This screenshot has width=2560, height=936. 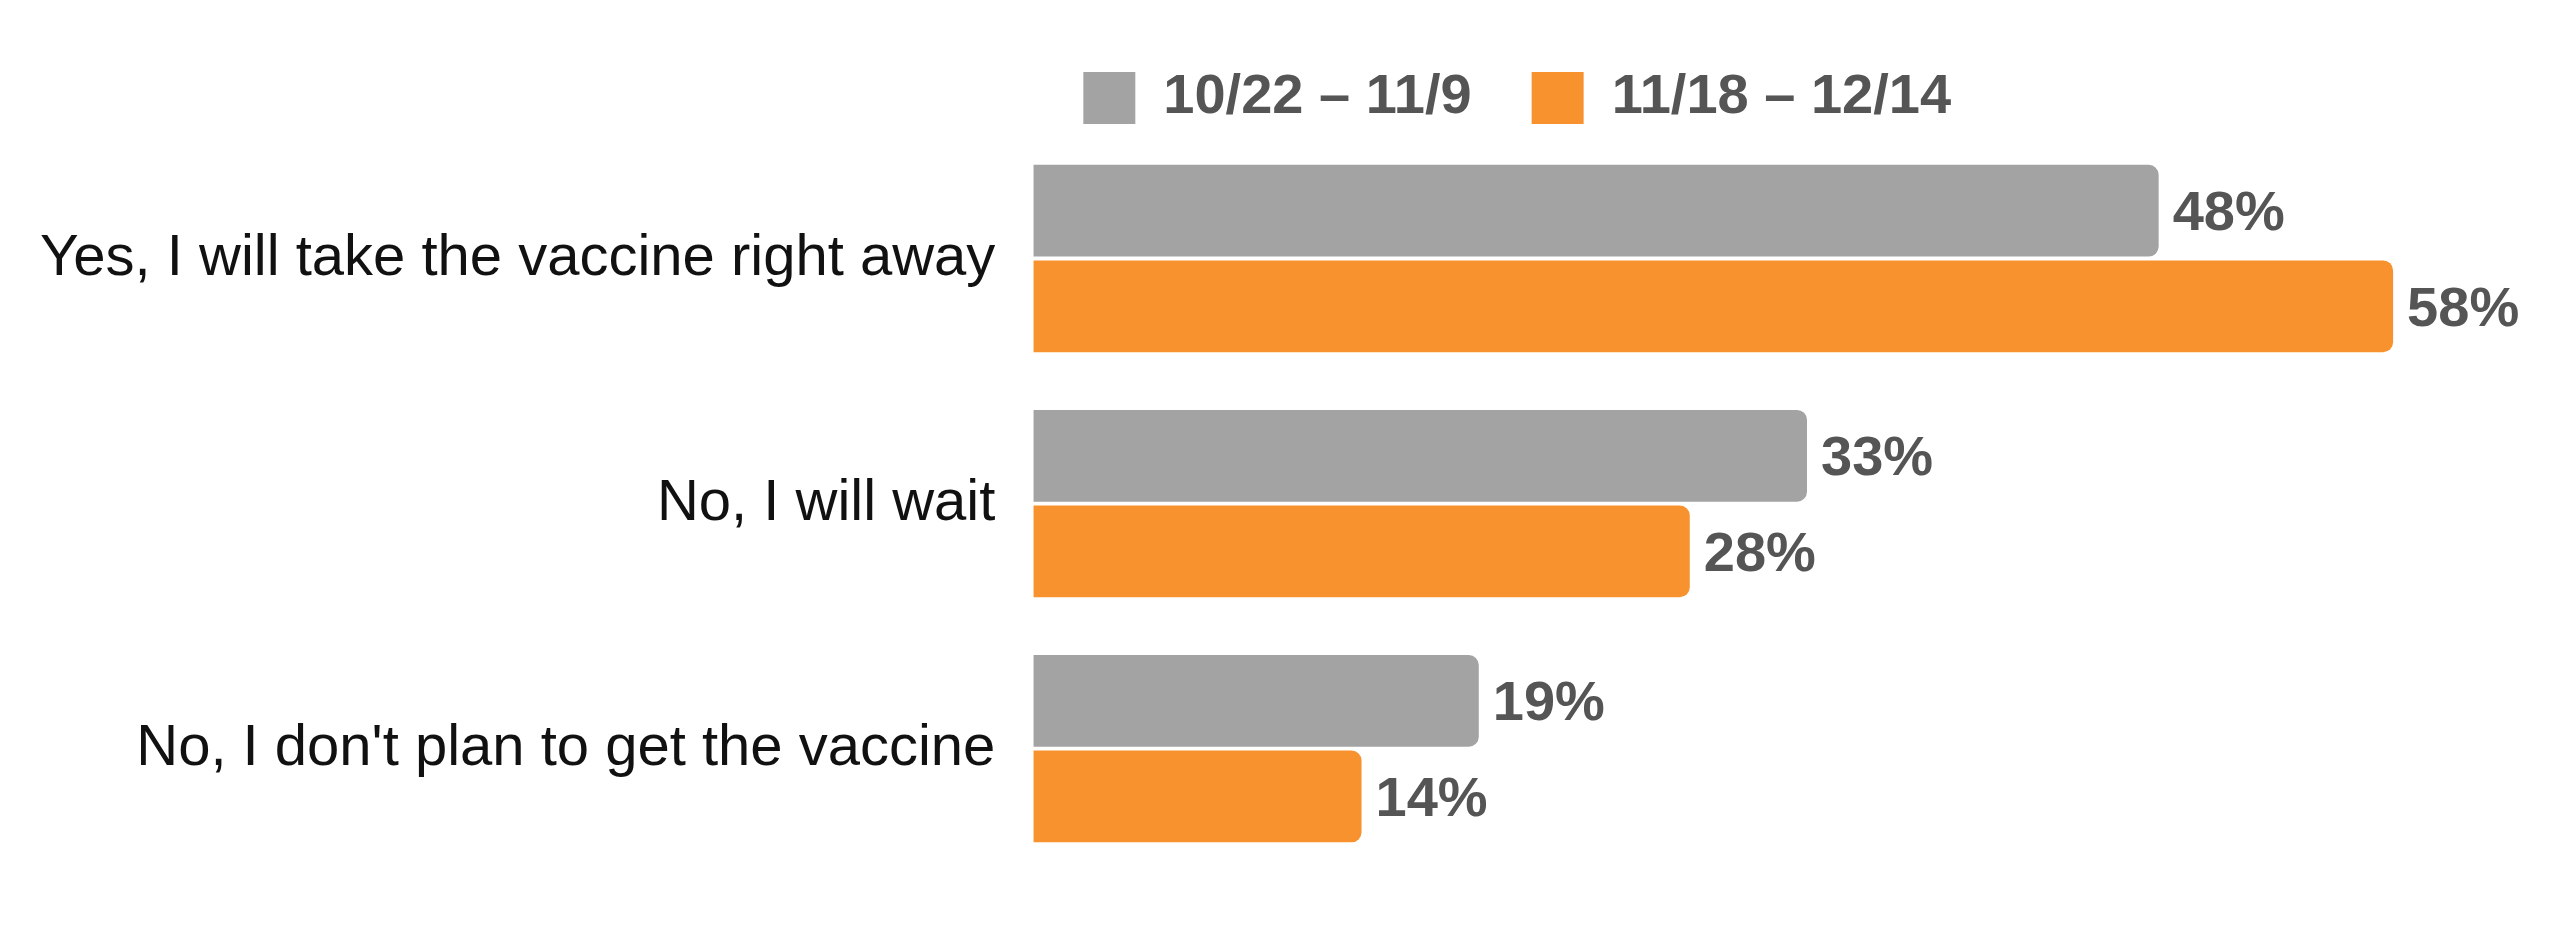 What do you see at coordinates (1431, 796) in the screenshot?
I see `data-label: 14%` at bounding box center [1431, 796].